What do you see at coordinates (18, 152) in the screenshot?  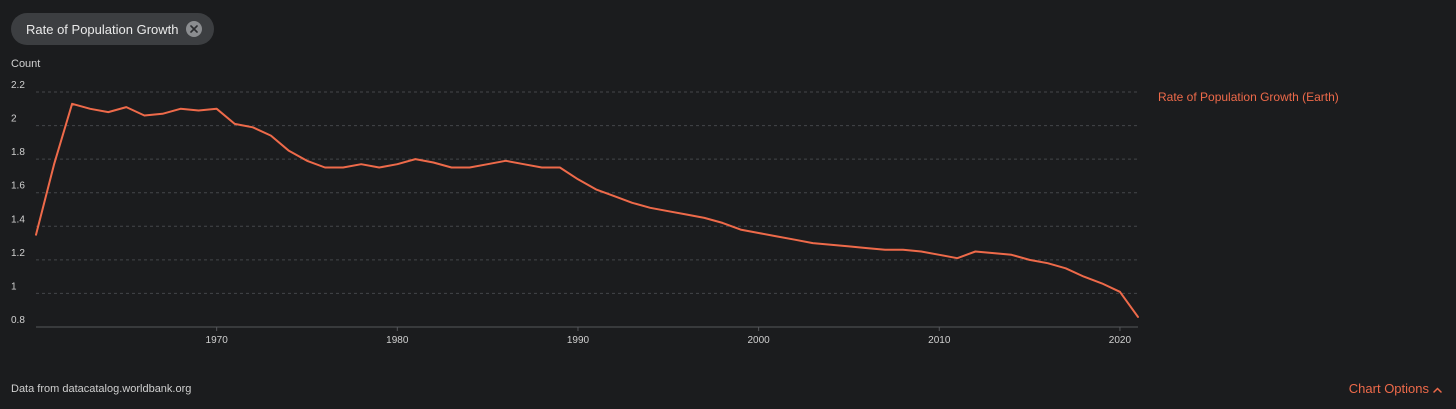 I see `y-tick-label: 1.8` at bounding box center [18, 152].